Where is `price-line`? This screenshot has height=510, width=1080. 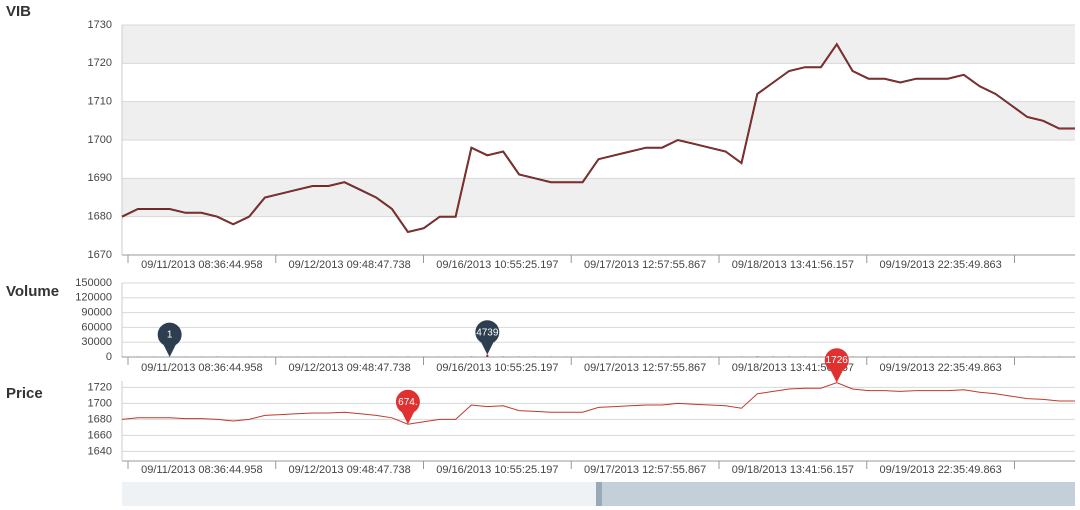
price-line is located at coordinates (598, 403).